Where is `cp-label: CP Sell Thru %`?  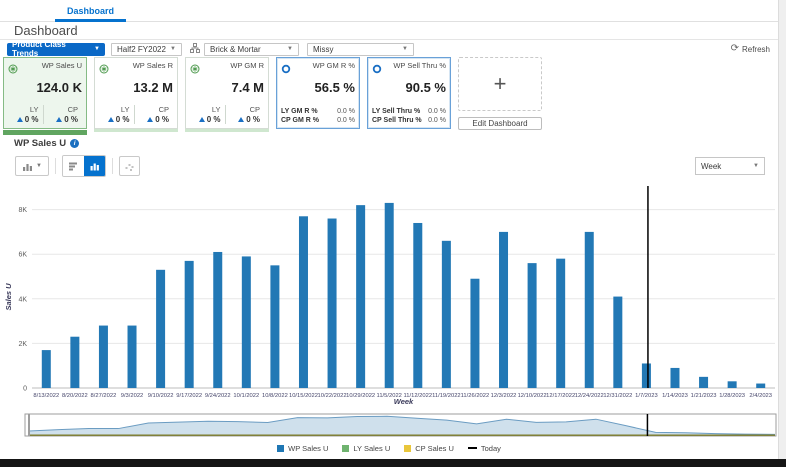
cp-label: CP Sell Thru % is located at coordinates (397, 120).